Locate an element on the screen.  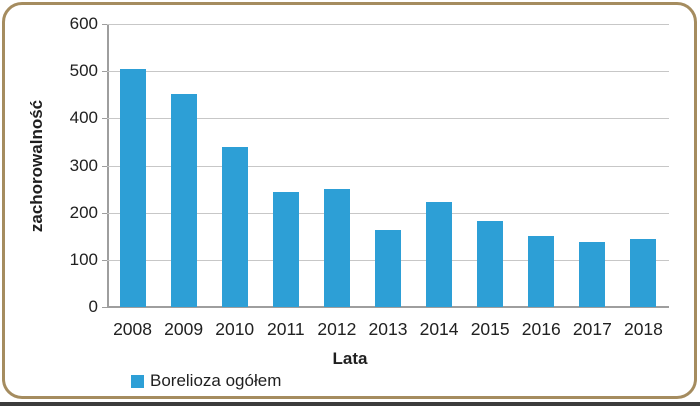
y-tick-label-500: 500 is located at coordinates (83, 71).